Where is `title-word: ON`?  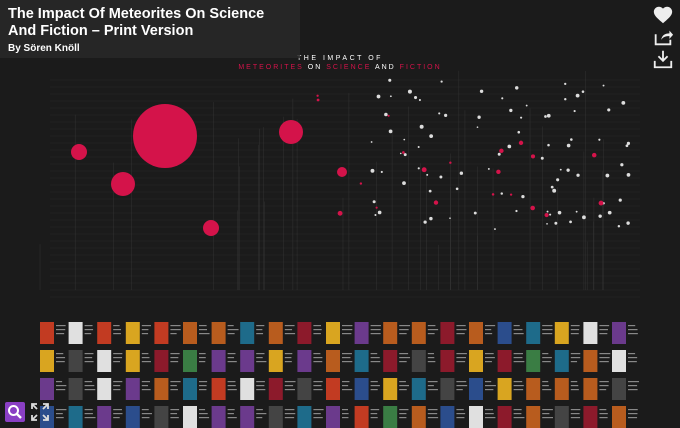
title-word: ON is located at coordinates (315, 67).